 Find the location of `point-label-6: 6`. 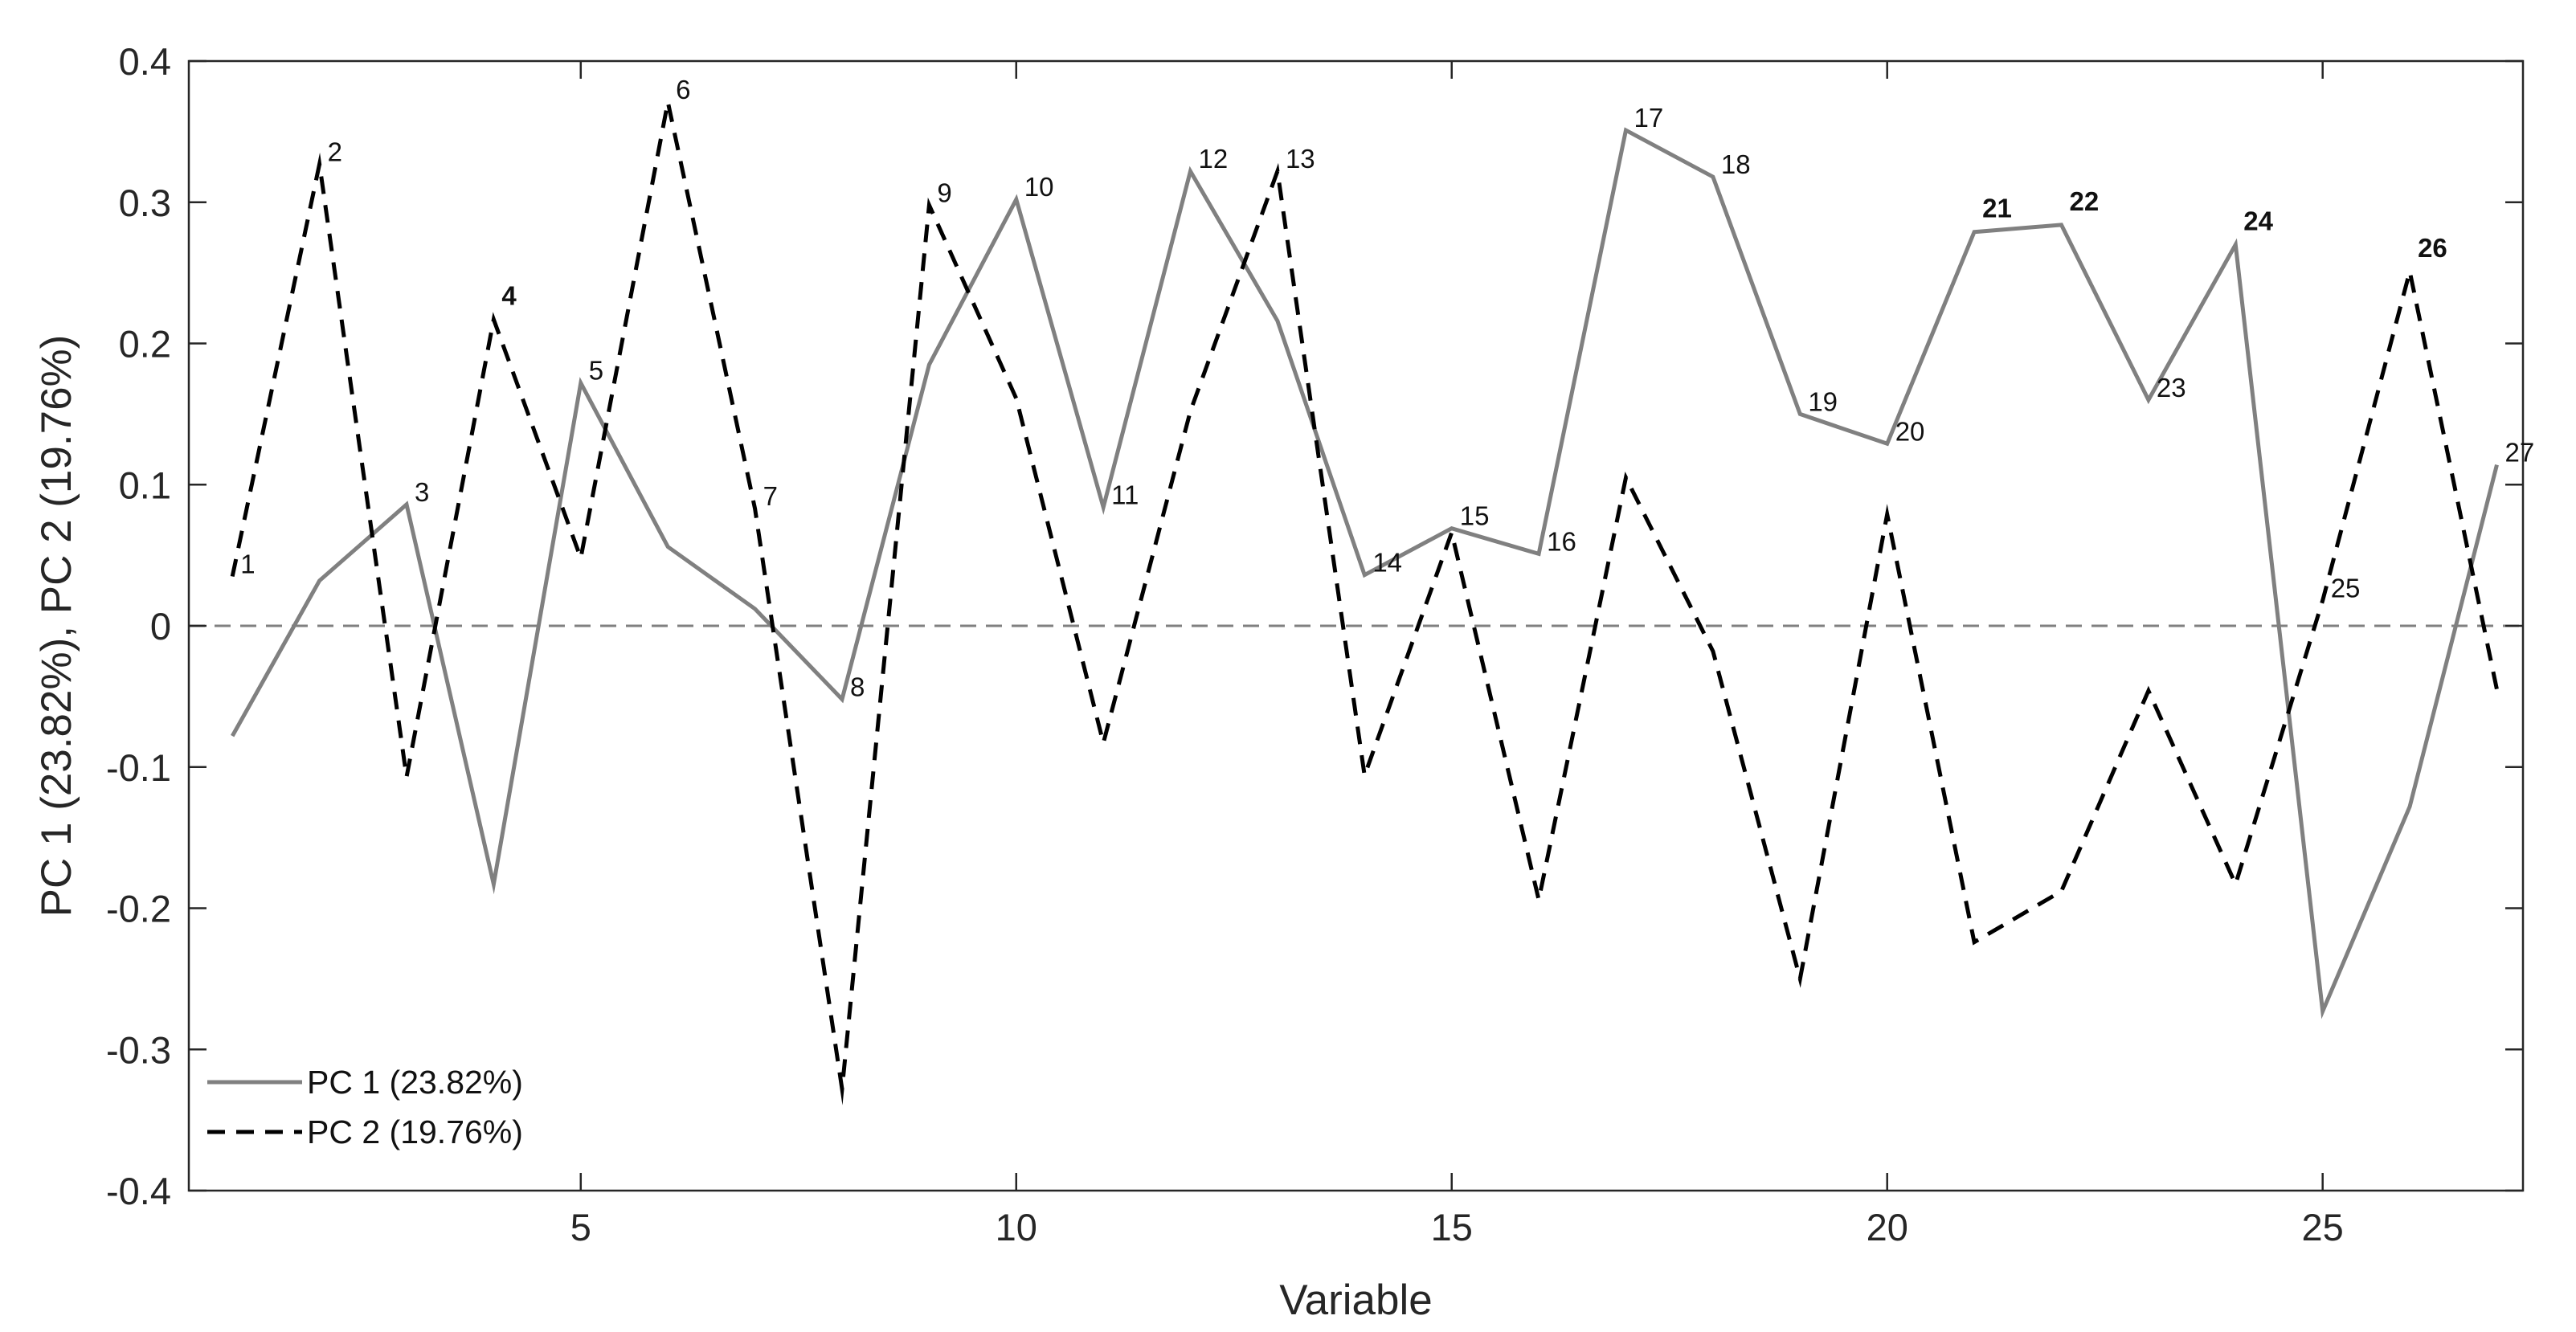

point-label-6: 6 is located at coordinates (683, 90).